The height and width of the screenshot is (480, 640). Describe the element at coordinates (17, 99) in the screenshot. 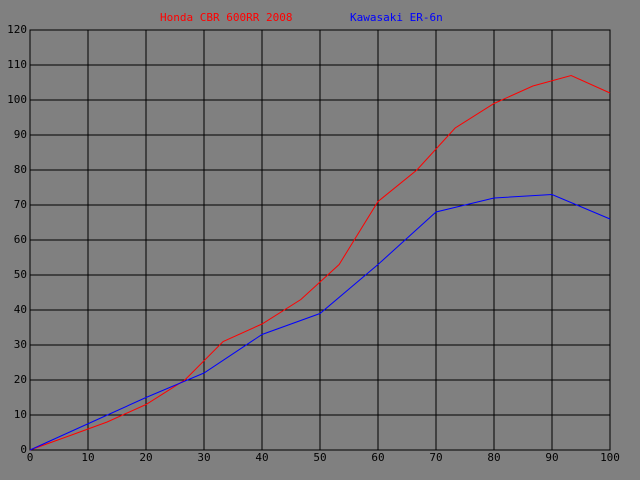

I see `y-tick-label: 100` at that location.